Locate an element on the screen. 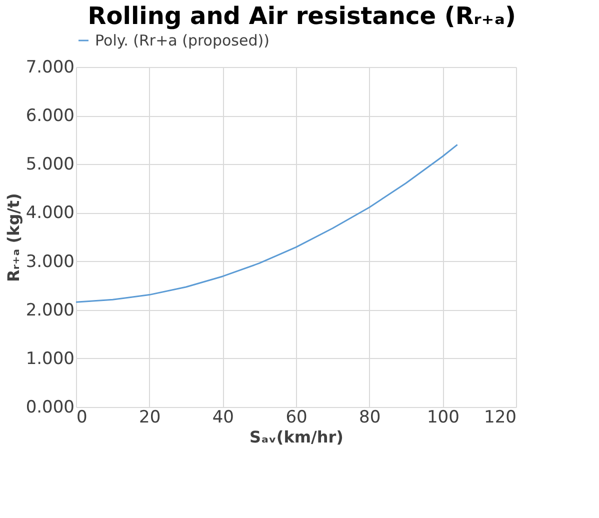 The image size is (599, 518). y-tick-label: 0.000 is located at coordinates (50, 408).